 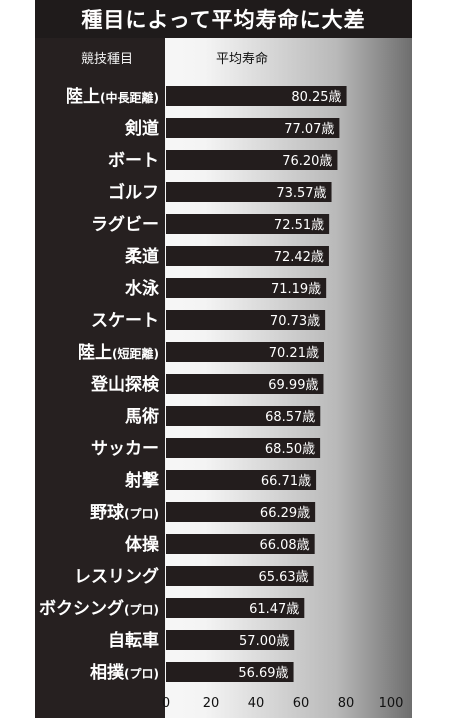 What do you see at coordinates (346, 703) in the screenshot?
I see `x-tick-label: 80` at bounding box center [346, 703].